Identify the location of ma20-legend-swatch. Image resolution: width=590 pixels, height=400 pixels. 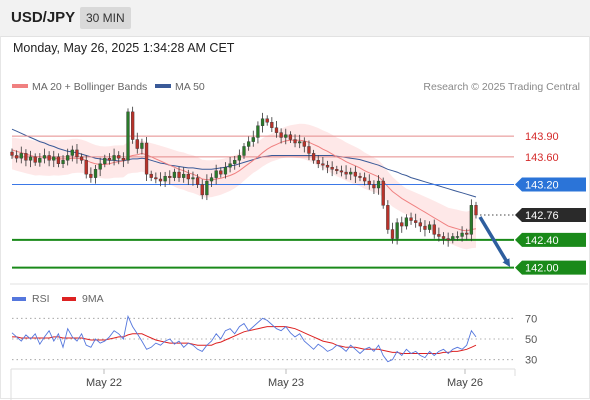
(20, 86).